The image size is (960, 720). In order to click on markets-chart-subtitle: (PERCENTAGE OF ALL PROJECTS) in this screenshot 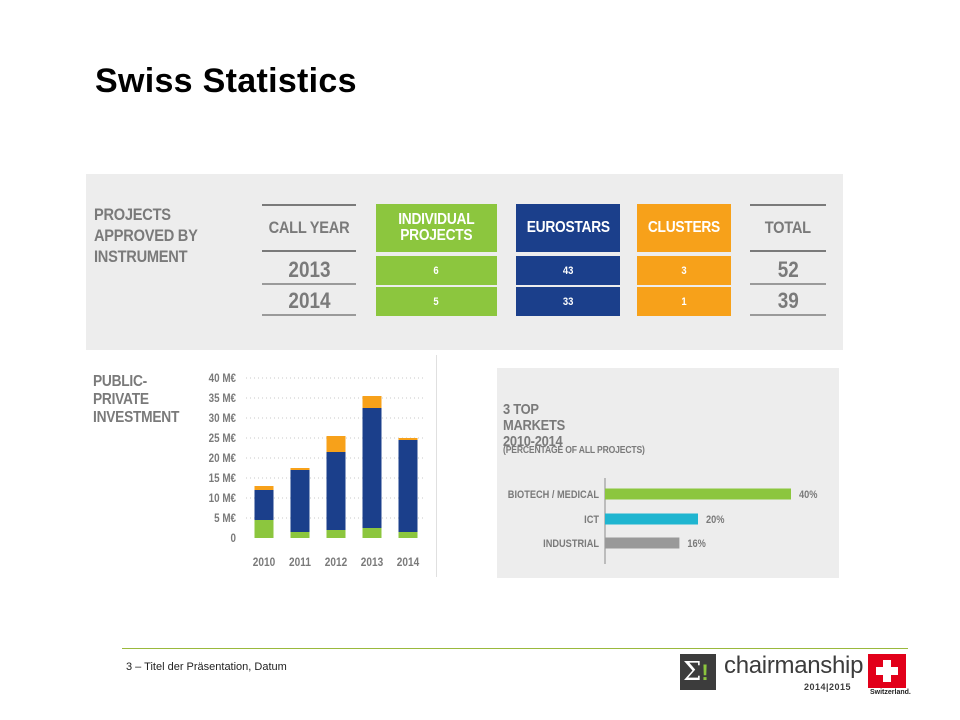, I will do `click(574, 450)`.